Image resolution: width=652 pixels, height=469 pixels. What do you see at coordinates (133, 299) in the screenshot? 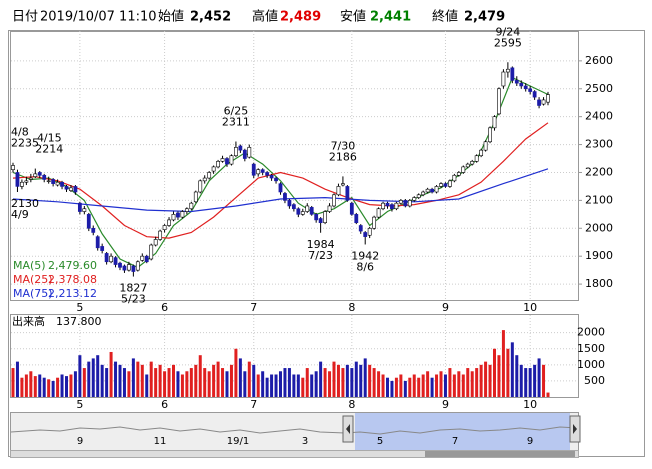
I see `annotation-date: 5/23` at bounding box center [133, 299].